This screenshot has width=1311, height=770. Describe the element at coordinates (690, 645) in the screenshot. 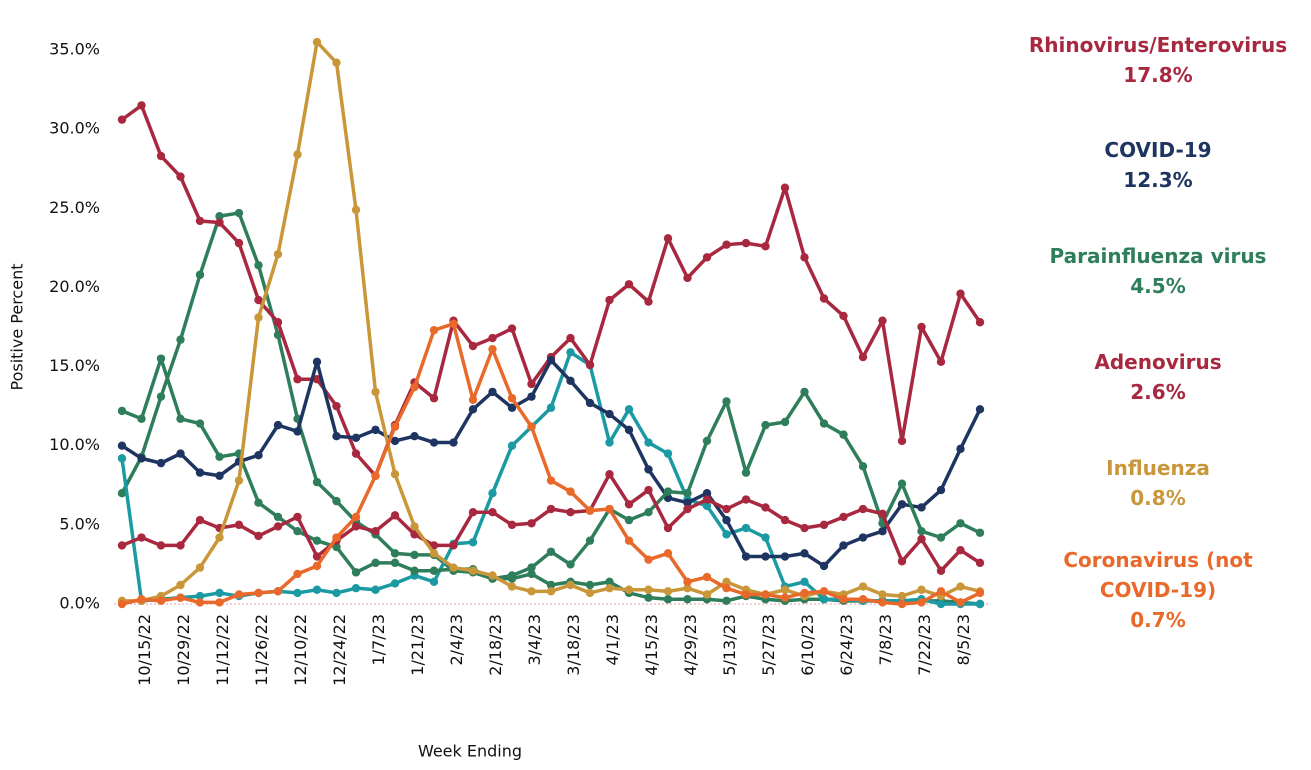

I see `x-tick-label: 4/29/23` at that location.